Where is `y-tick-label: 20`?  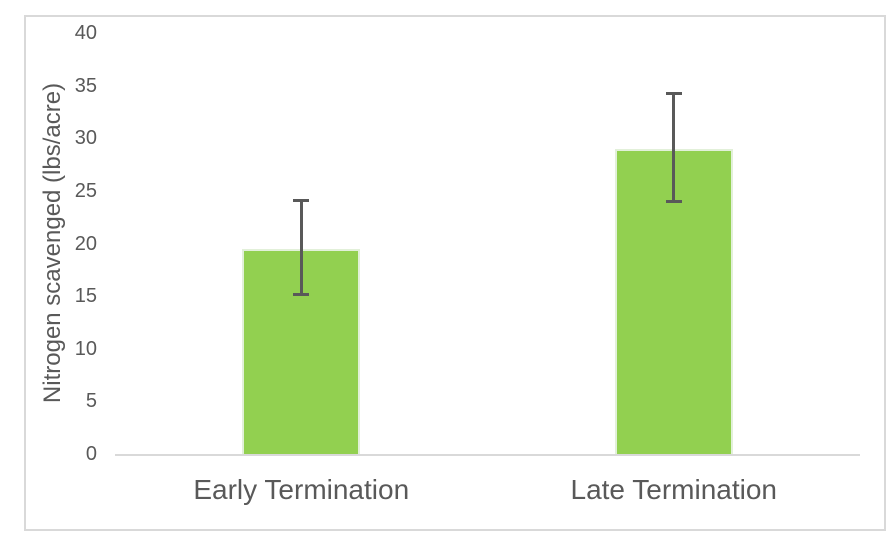
y-tick-label: 20 is located at coordinates (85, 243).